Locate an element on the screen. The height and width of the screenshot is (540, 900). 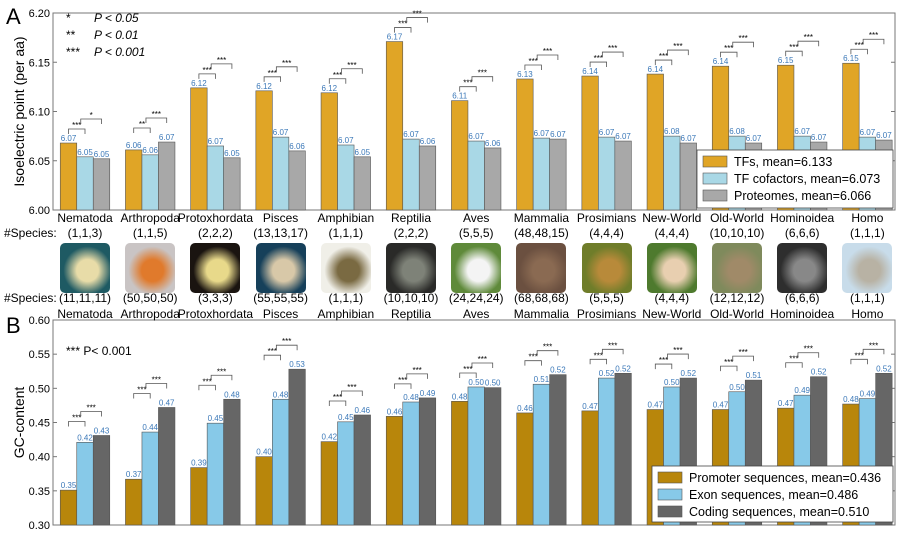
bar-A-new-world-s1 is located at coordinates (672, 173).